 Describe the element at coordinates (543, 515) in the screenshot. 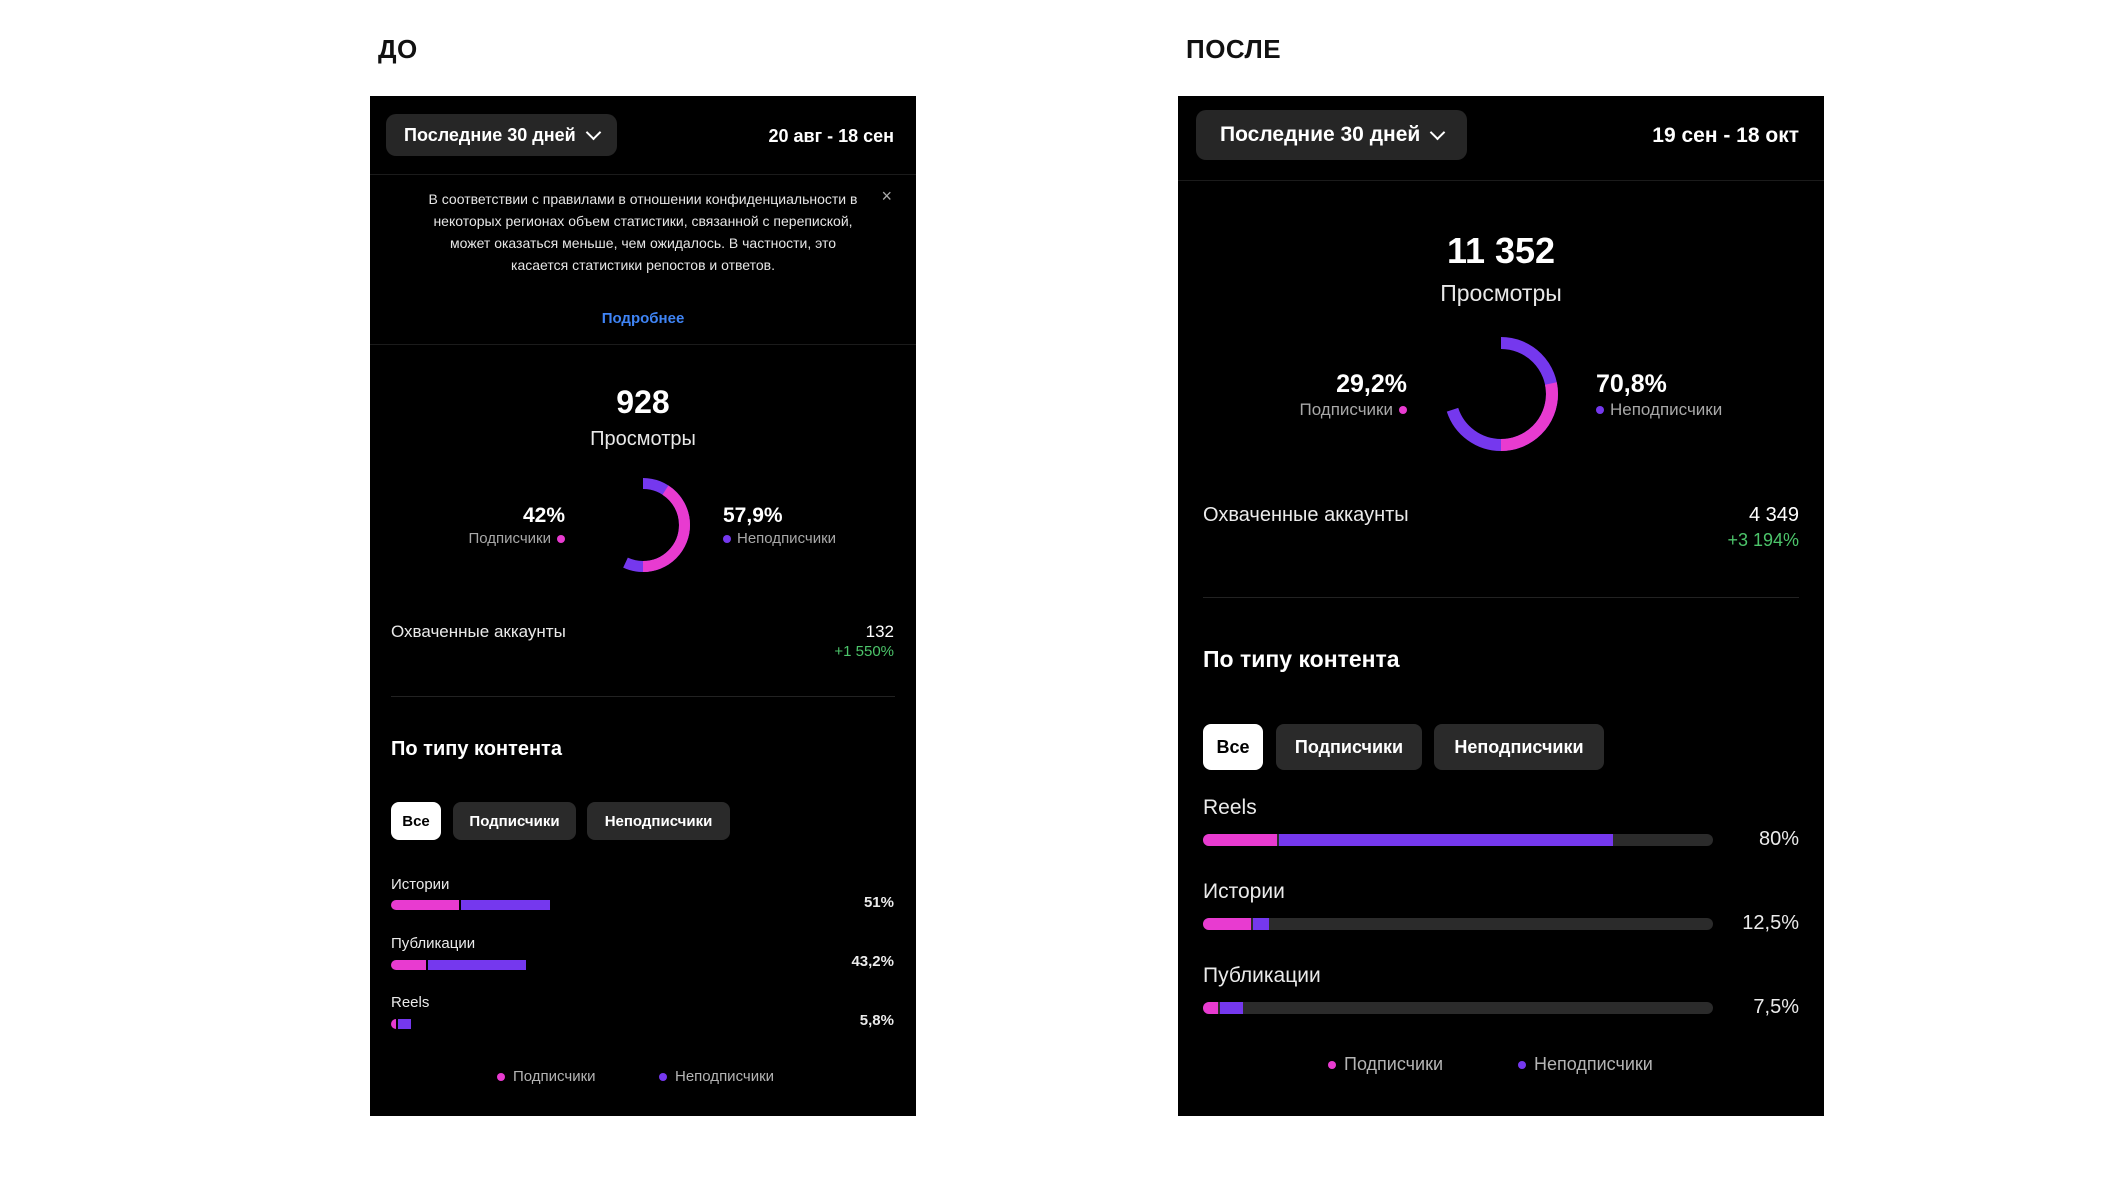

I see `subscribers-percent: 42%` at that location.